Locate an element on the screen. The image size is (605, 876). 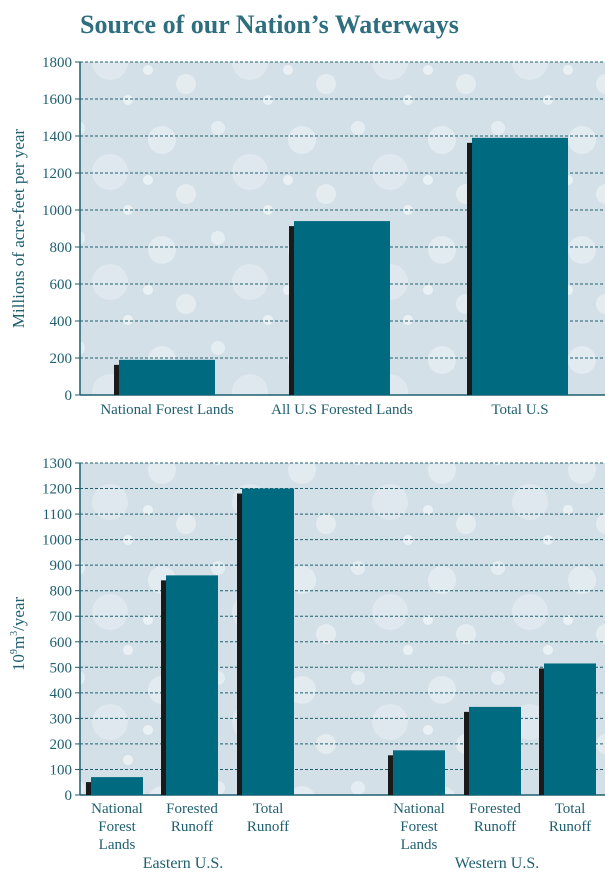
c1-y-axis-label: Millions of acre-feet per year is located at coordinates (18, 229).